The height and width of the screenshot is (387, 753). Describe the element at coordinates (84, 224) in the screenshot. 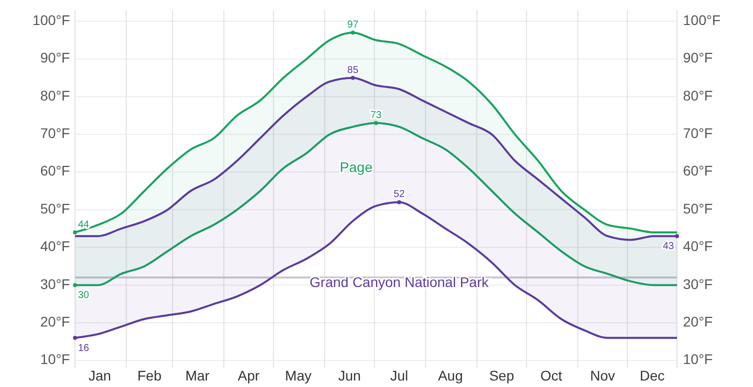

I see `data-label: 44` at that location.